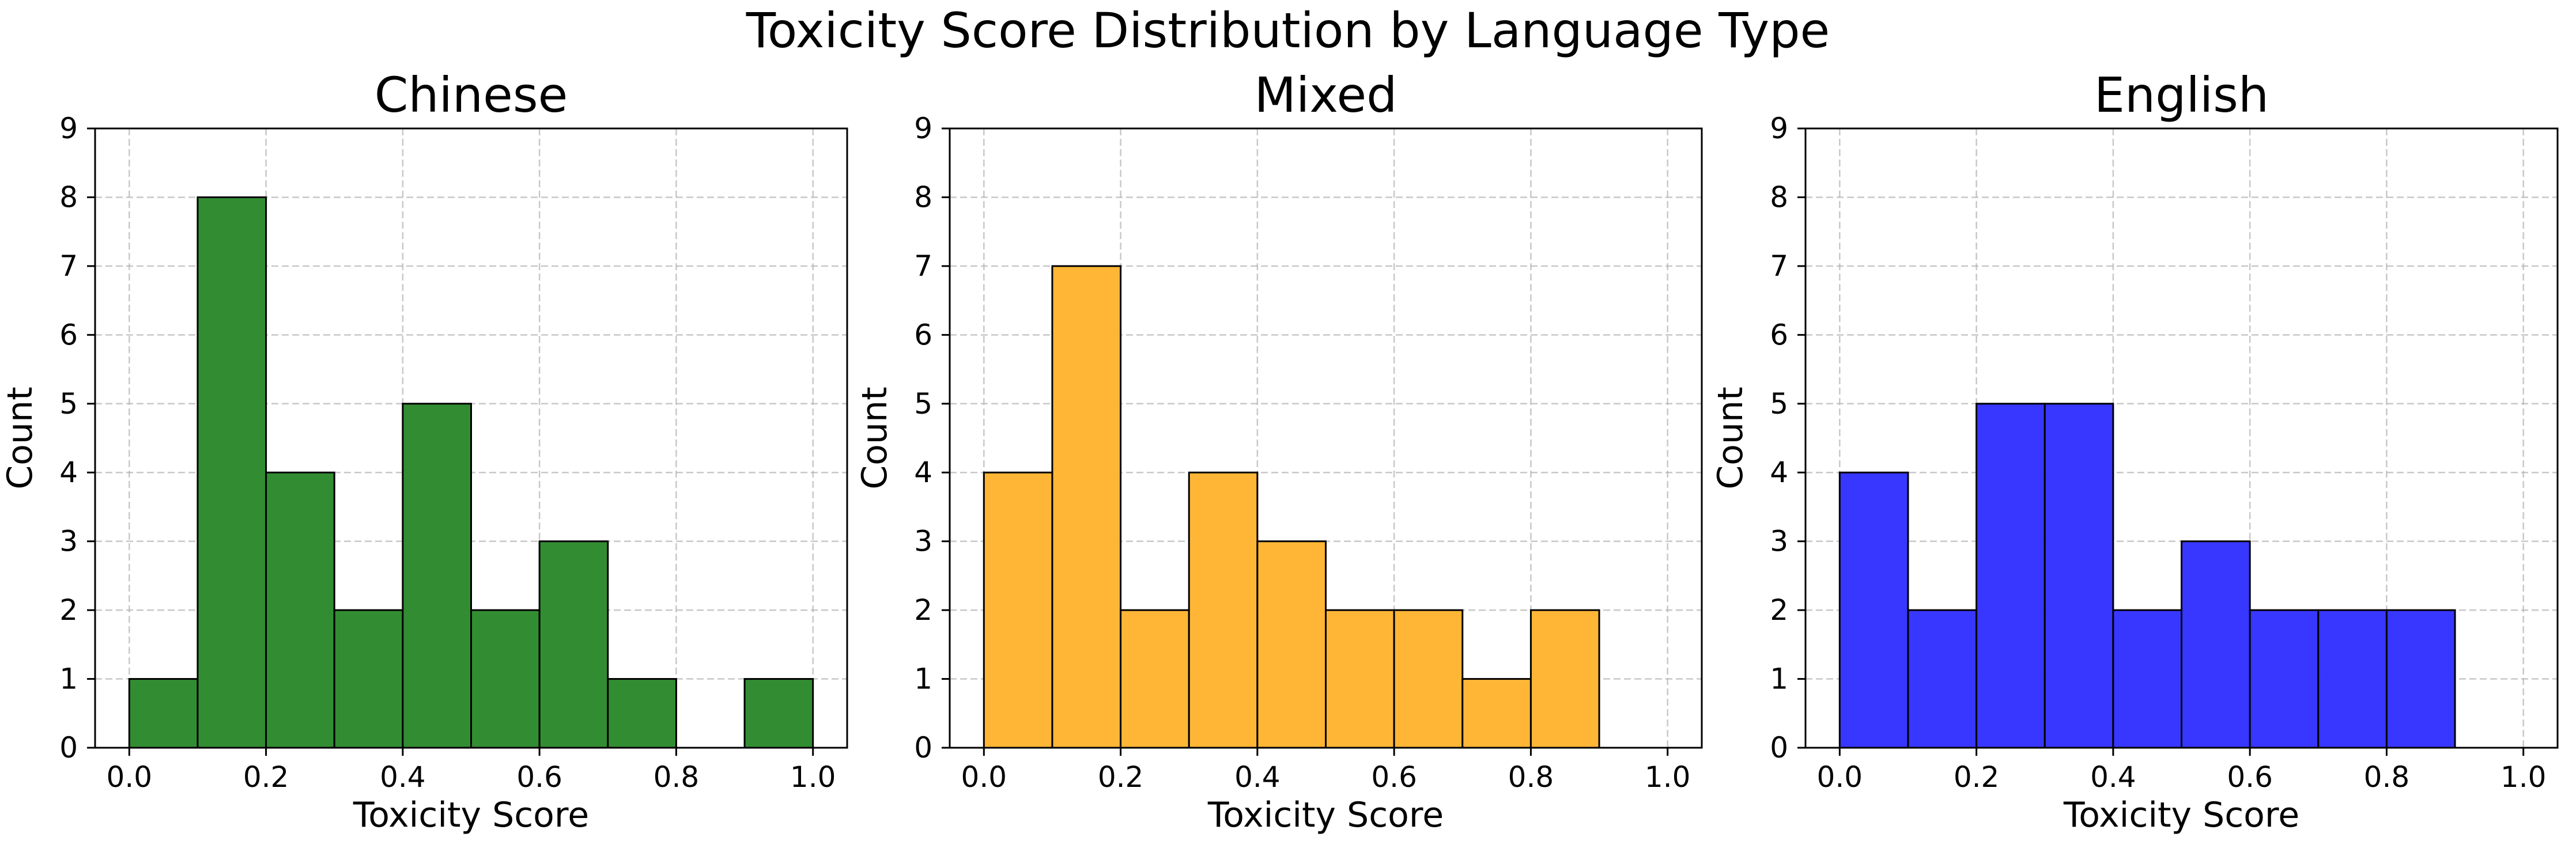  I want to click on subplot-title-mixed: Mixed, so click(1326, 95).